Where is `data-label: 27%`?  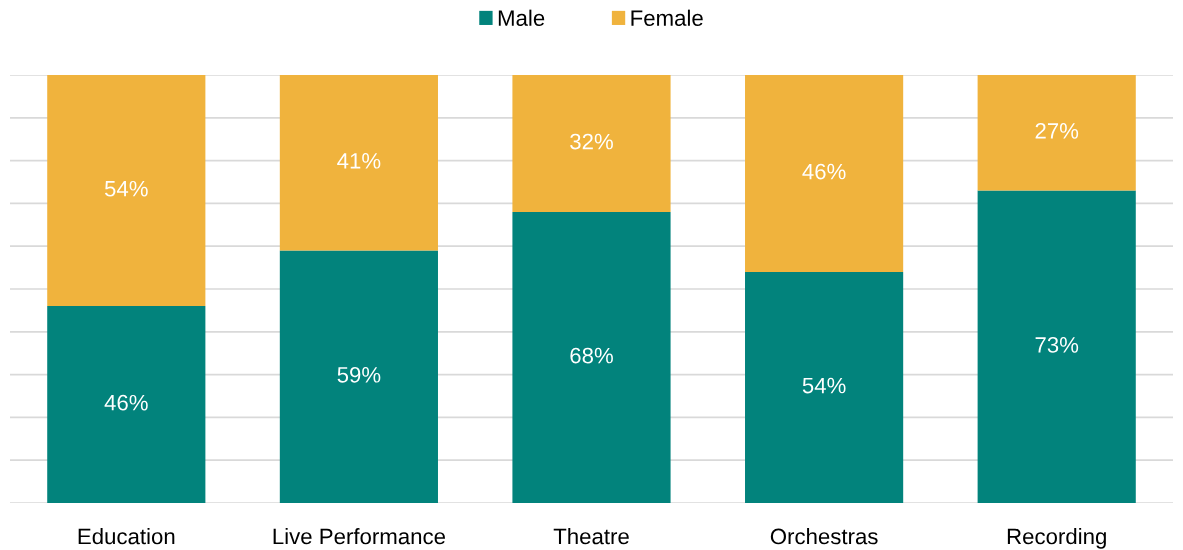
data-label: 27% is located at coordinates (1057, 131).